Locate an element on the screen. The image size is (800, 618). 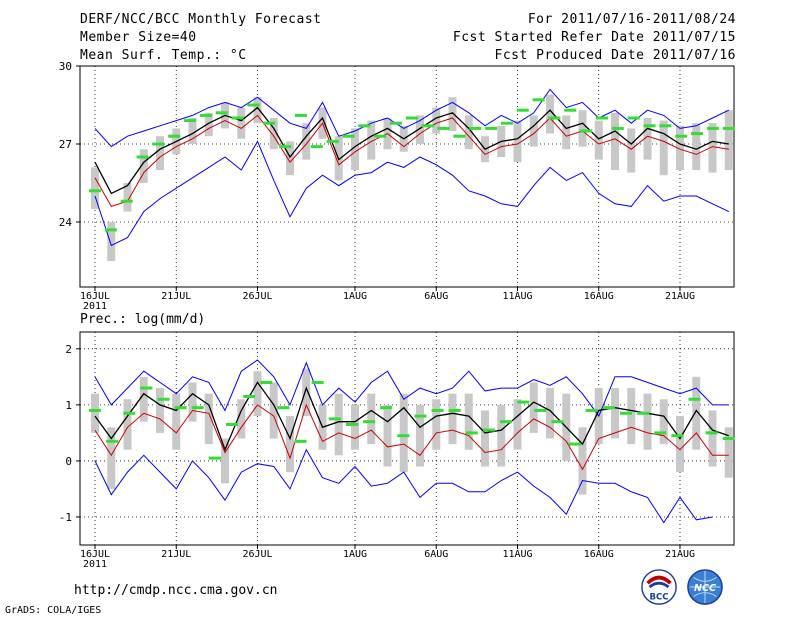
temp-xtick-label: 21JUL is located at coordinates (176, 296).